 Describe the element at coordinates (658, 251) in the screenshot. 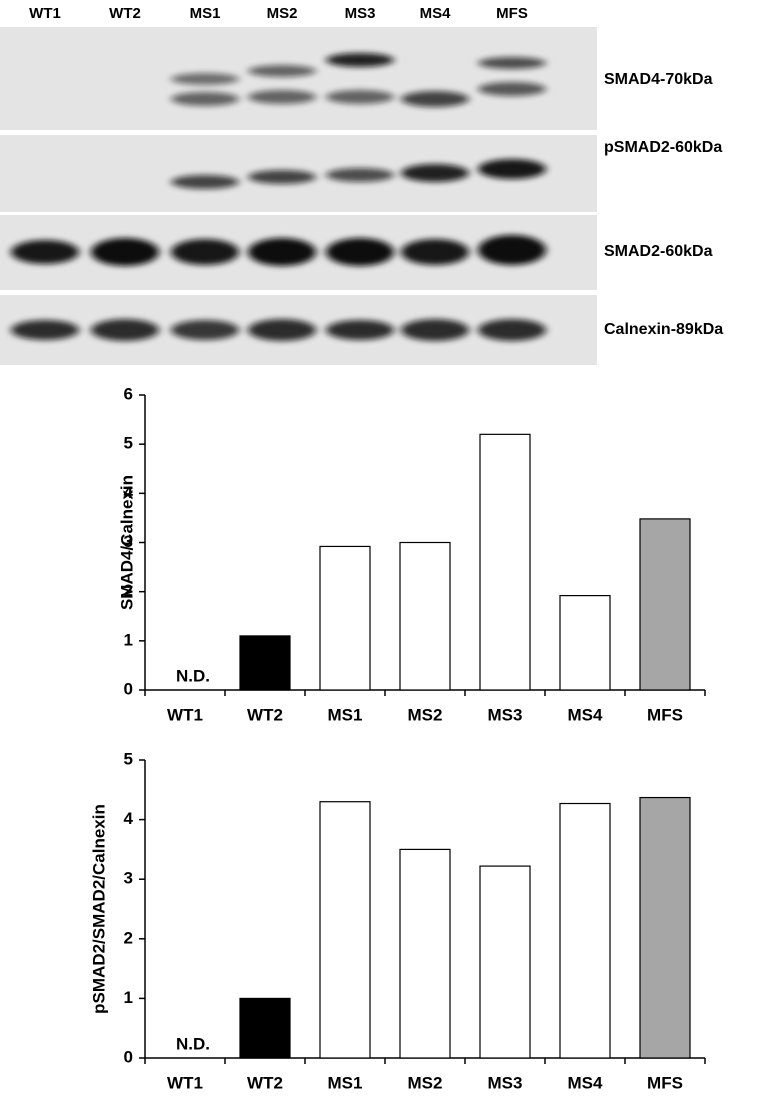

I see `band-label: SMAD2-60kDa` at that location.